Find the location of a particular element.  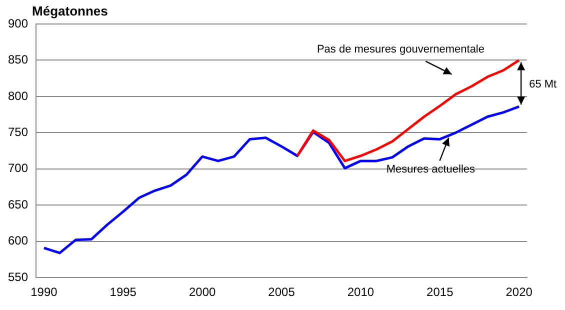

y-tick-label: 700 is located at coordinates (18, 168).